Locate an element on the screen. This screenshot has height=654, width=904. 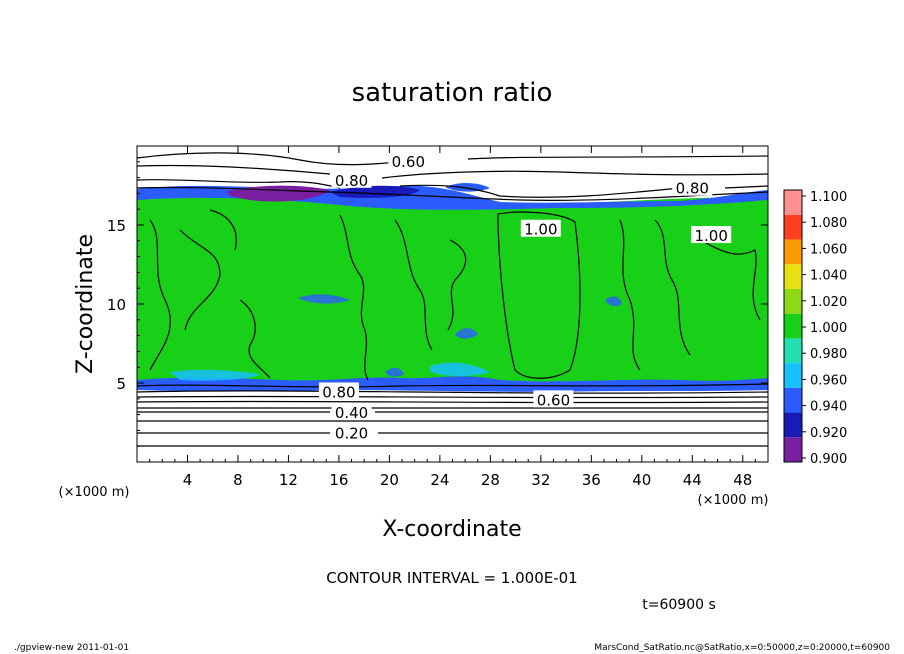
x-tick-label: 44 is located at coordinates (692, 480).